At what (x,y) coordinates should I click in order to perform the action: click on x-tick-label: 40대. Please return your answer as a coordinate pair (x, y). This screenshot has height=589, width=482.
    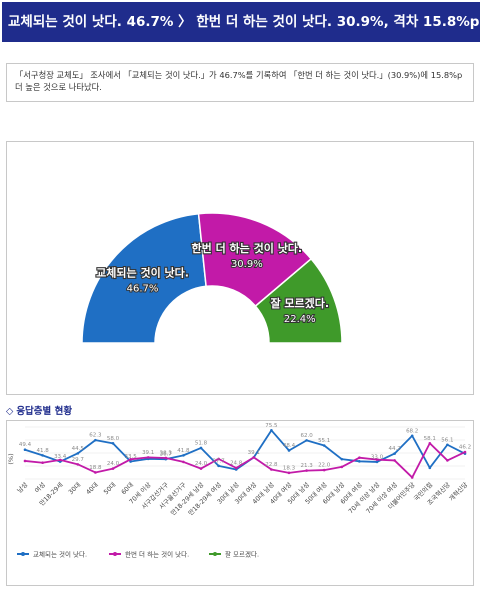
    Looking at the image, I should click on (92, 489).